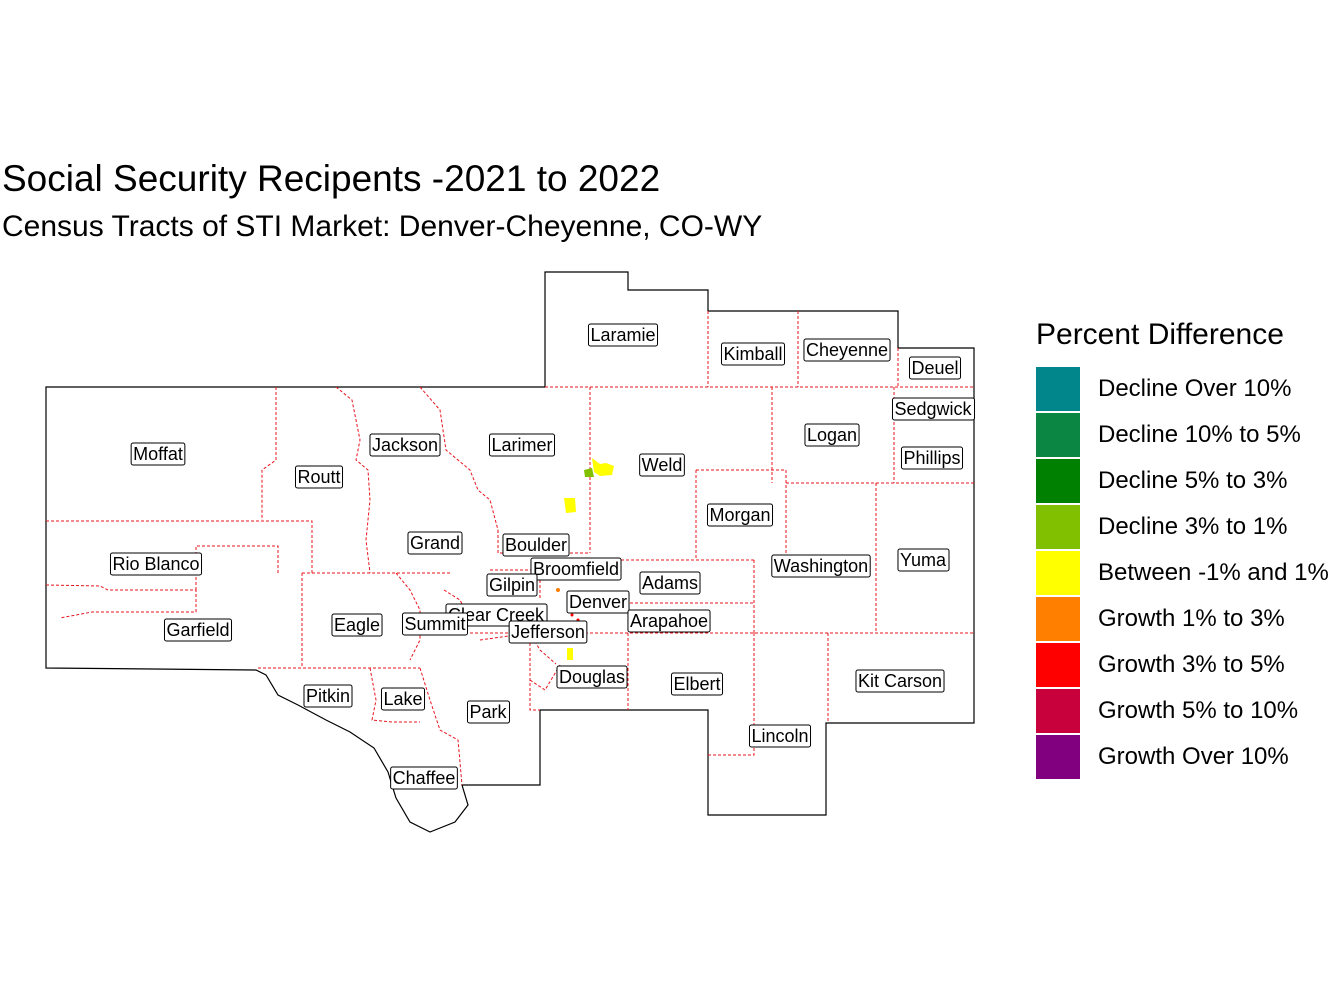 This screenshot has width=1344, height=1008. What do you see at coordinates (331, 178) in the screenshot?
I see `map-title: Social Security Recipents -2021 to 2022` at bounding box center [331, 178].